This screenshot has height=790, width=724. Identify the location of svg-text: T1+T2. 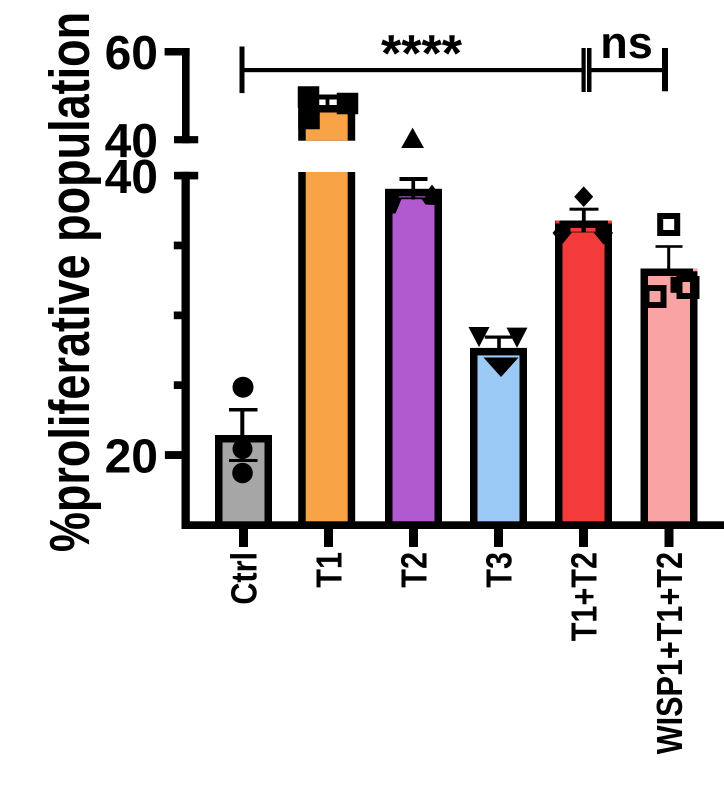
(585, 596).